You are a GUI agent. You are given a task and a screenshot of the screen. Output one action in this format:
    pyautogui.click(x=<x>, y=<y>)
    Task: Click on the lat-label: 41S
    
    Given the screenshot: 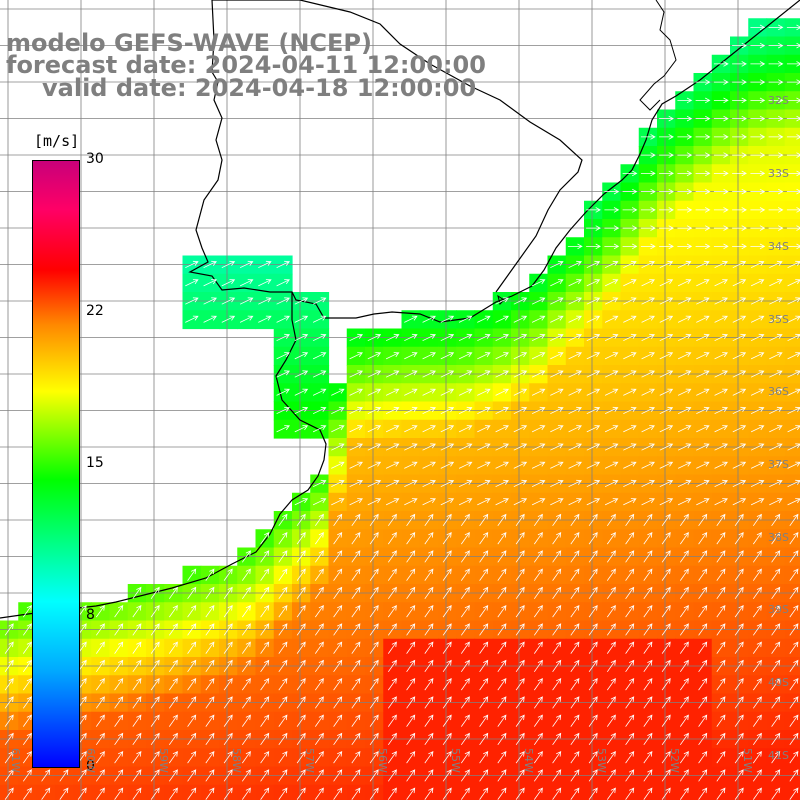 What is the action you would take?
    pyautogui.click(x=778, y=755)
    